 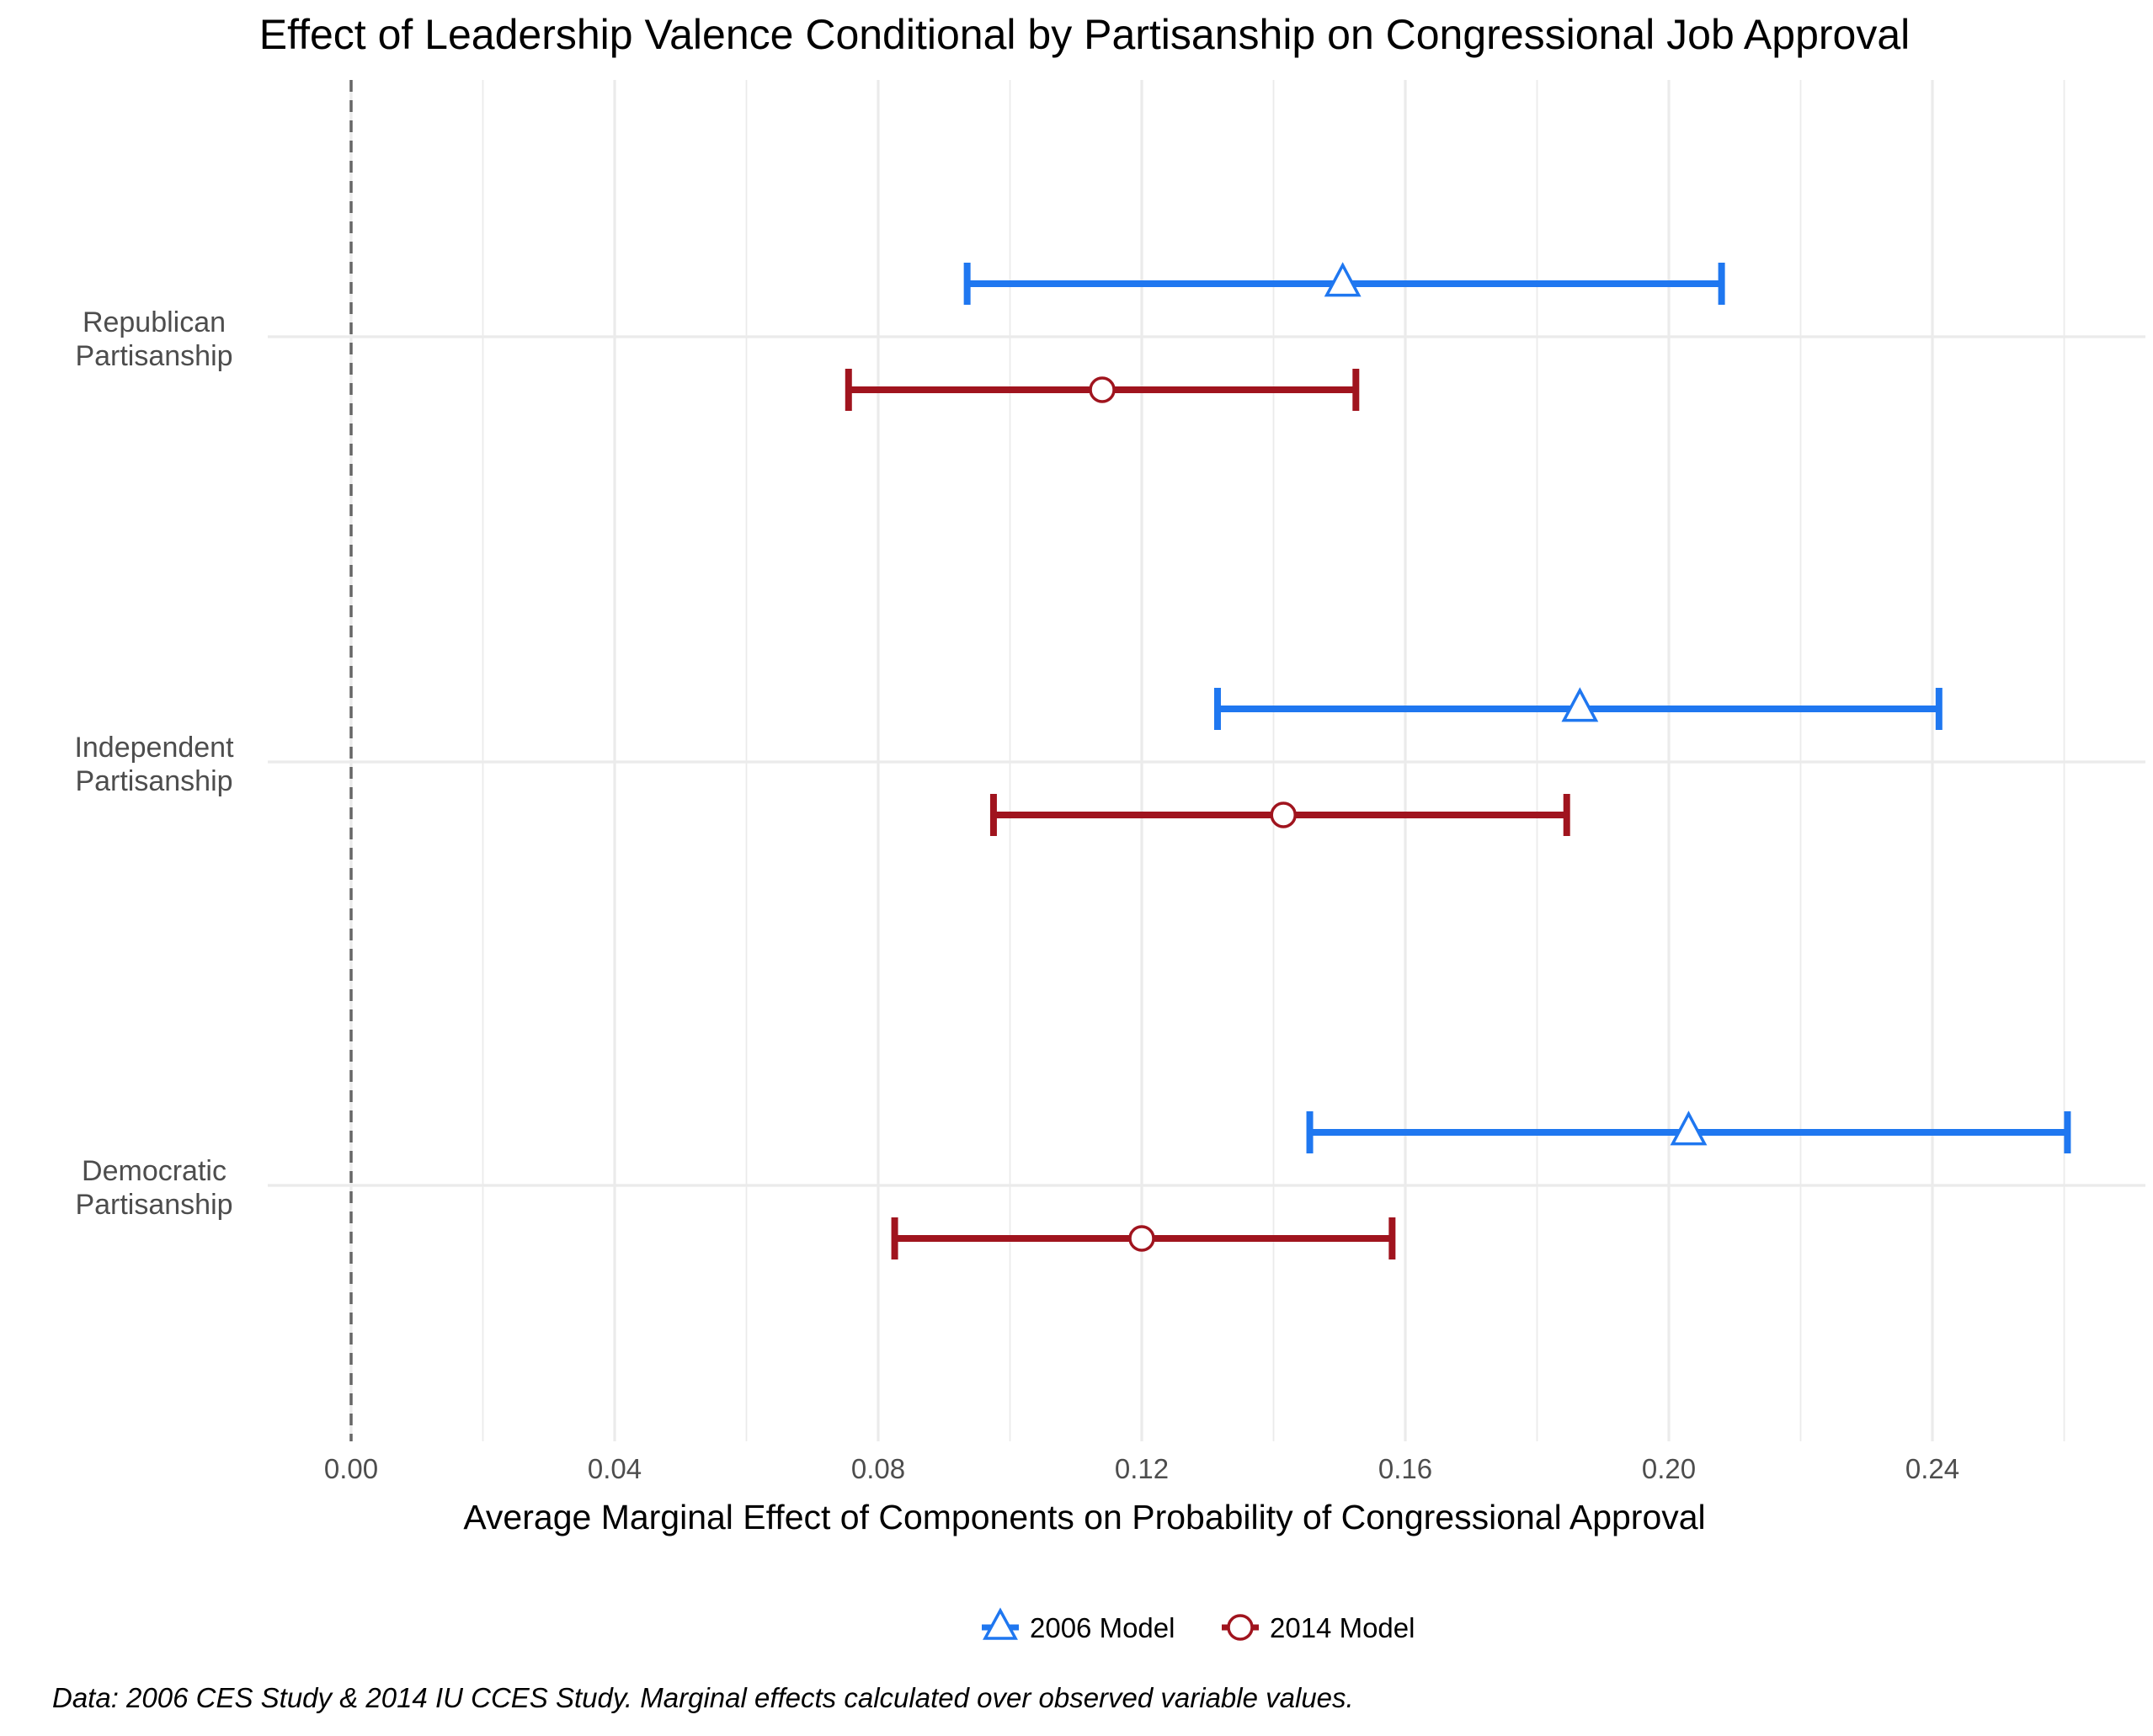 What do you see at coordinates (1405, 1468) in the screenshot?
I see `x-tick-label: 0.16` at bounding box center [1405, 1468].